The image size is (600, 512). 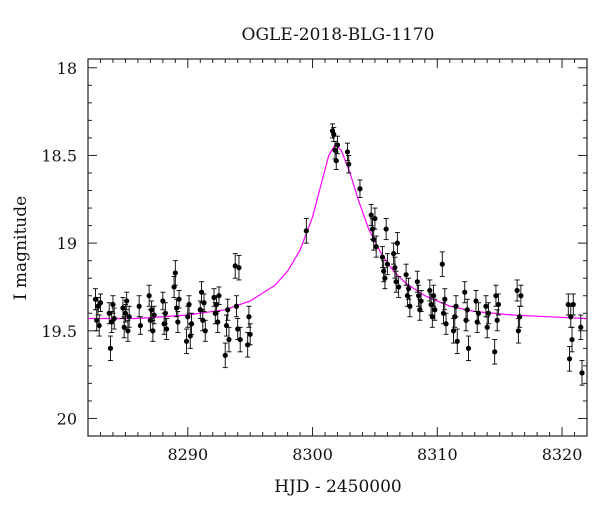 I want to click on x-tick-labels: 8290 8300 8310 8320, so click(x=374, y=454).